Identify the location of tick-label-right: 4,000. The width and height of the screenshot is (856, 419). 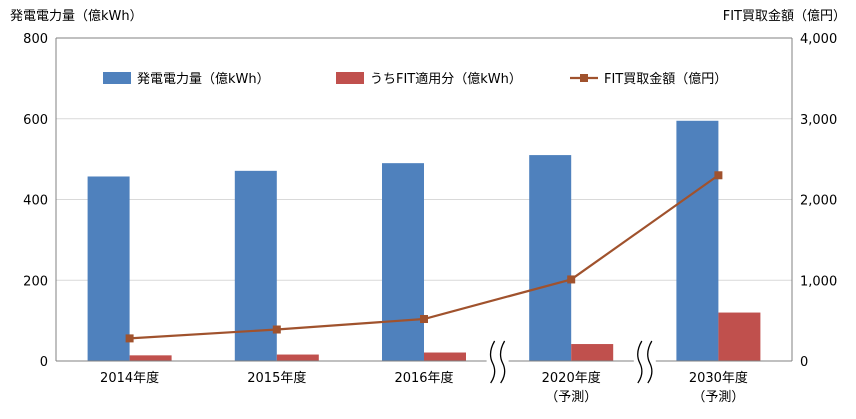
(818, 39).